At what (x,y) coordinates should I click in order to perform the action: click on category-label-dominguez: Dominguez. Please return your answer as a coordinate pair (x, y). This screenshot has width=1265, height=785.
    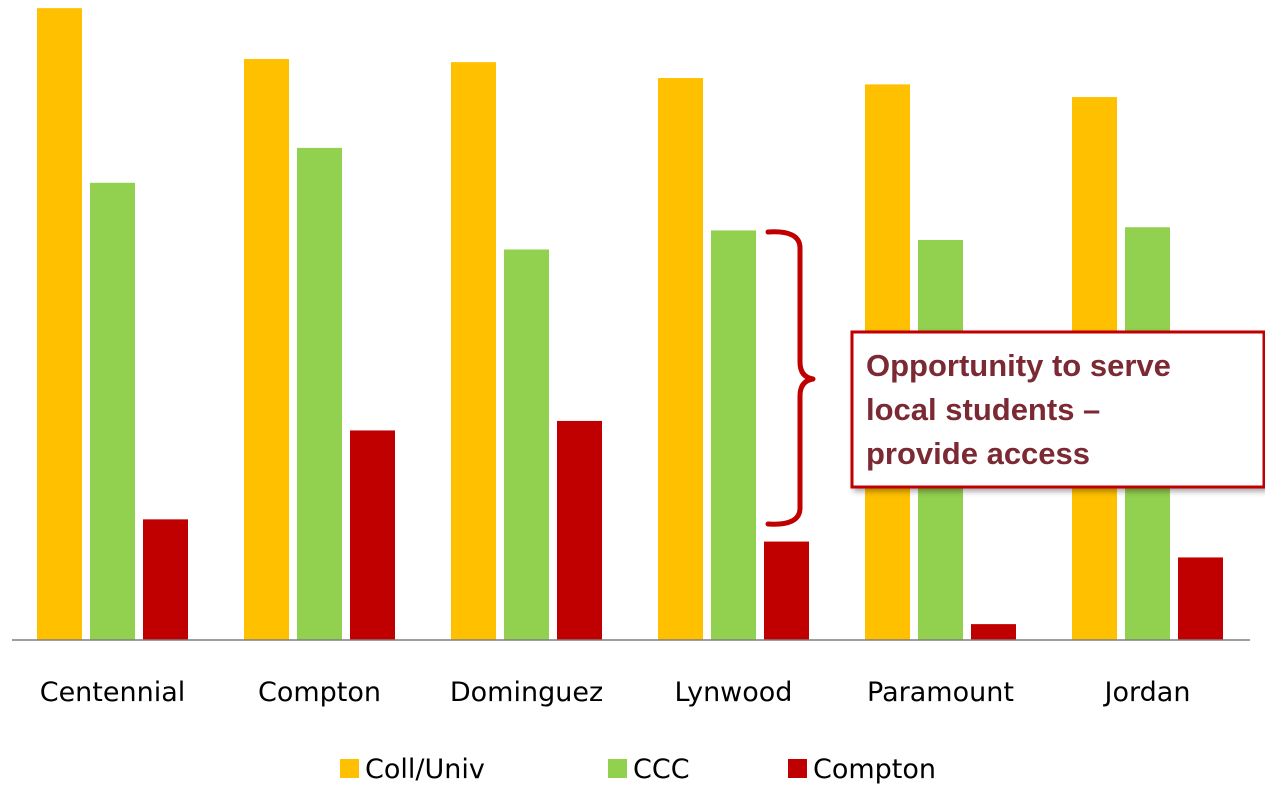
    Looking at the image, I should click on (526, 692).